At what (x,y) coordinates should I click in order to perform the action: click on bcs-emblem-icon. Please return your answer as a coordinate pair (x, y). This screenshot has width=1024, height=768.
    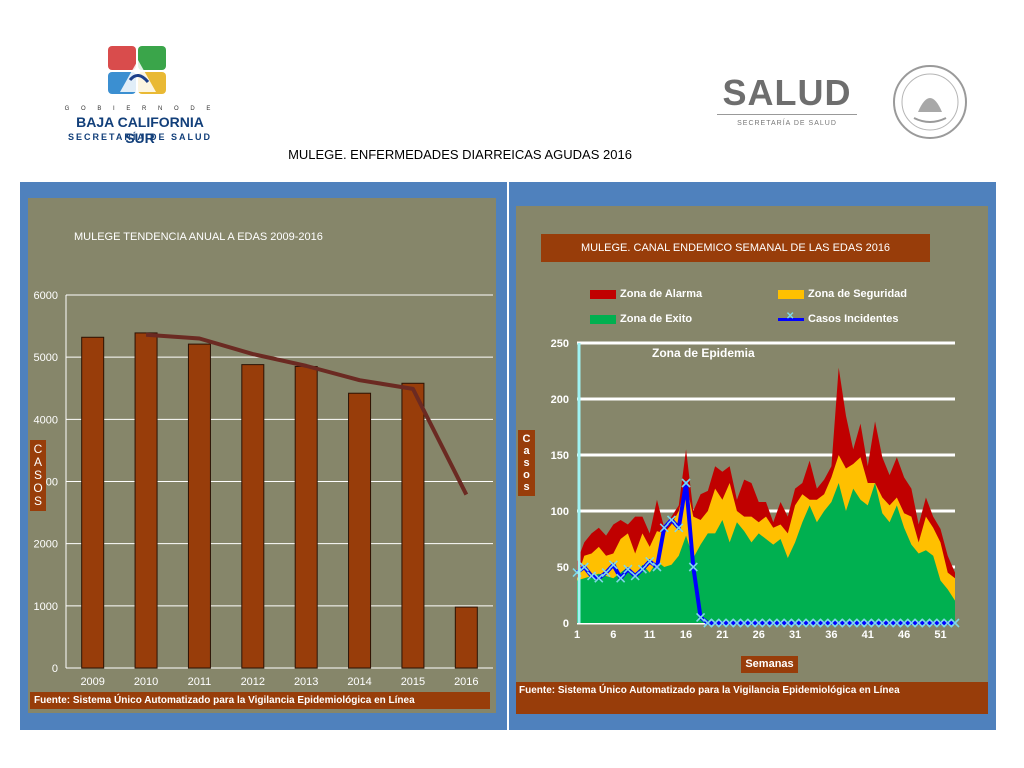
    Looking at the image, I should click on (137, 70).